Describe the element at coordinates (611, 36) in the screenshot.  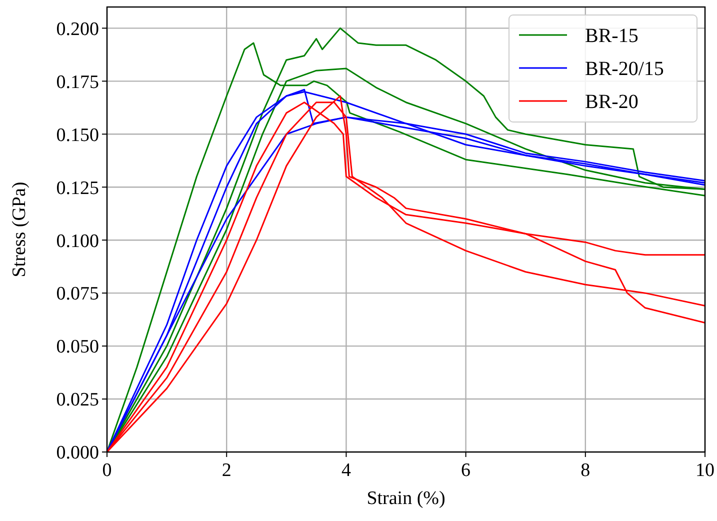
I see `legend-label: BR-15` at that location.